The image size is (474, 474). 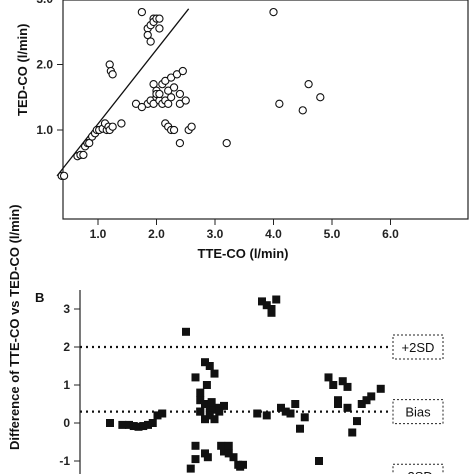 I want to click on panel-a-regression, so click(x=123, y=92).